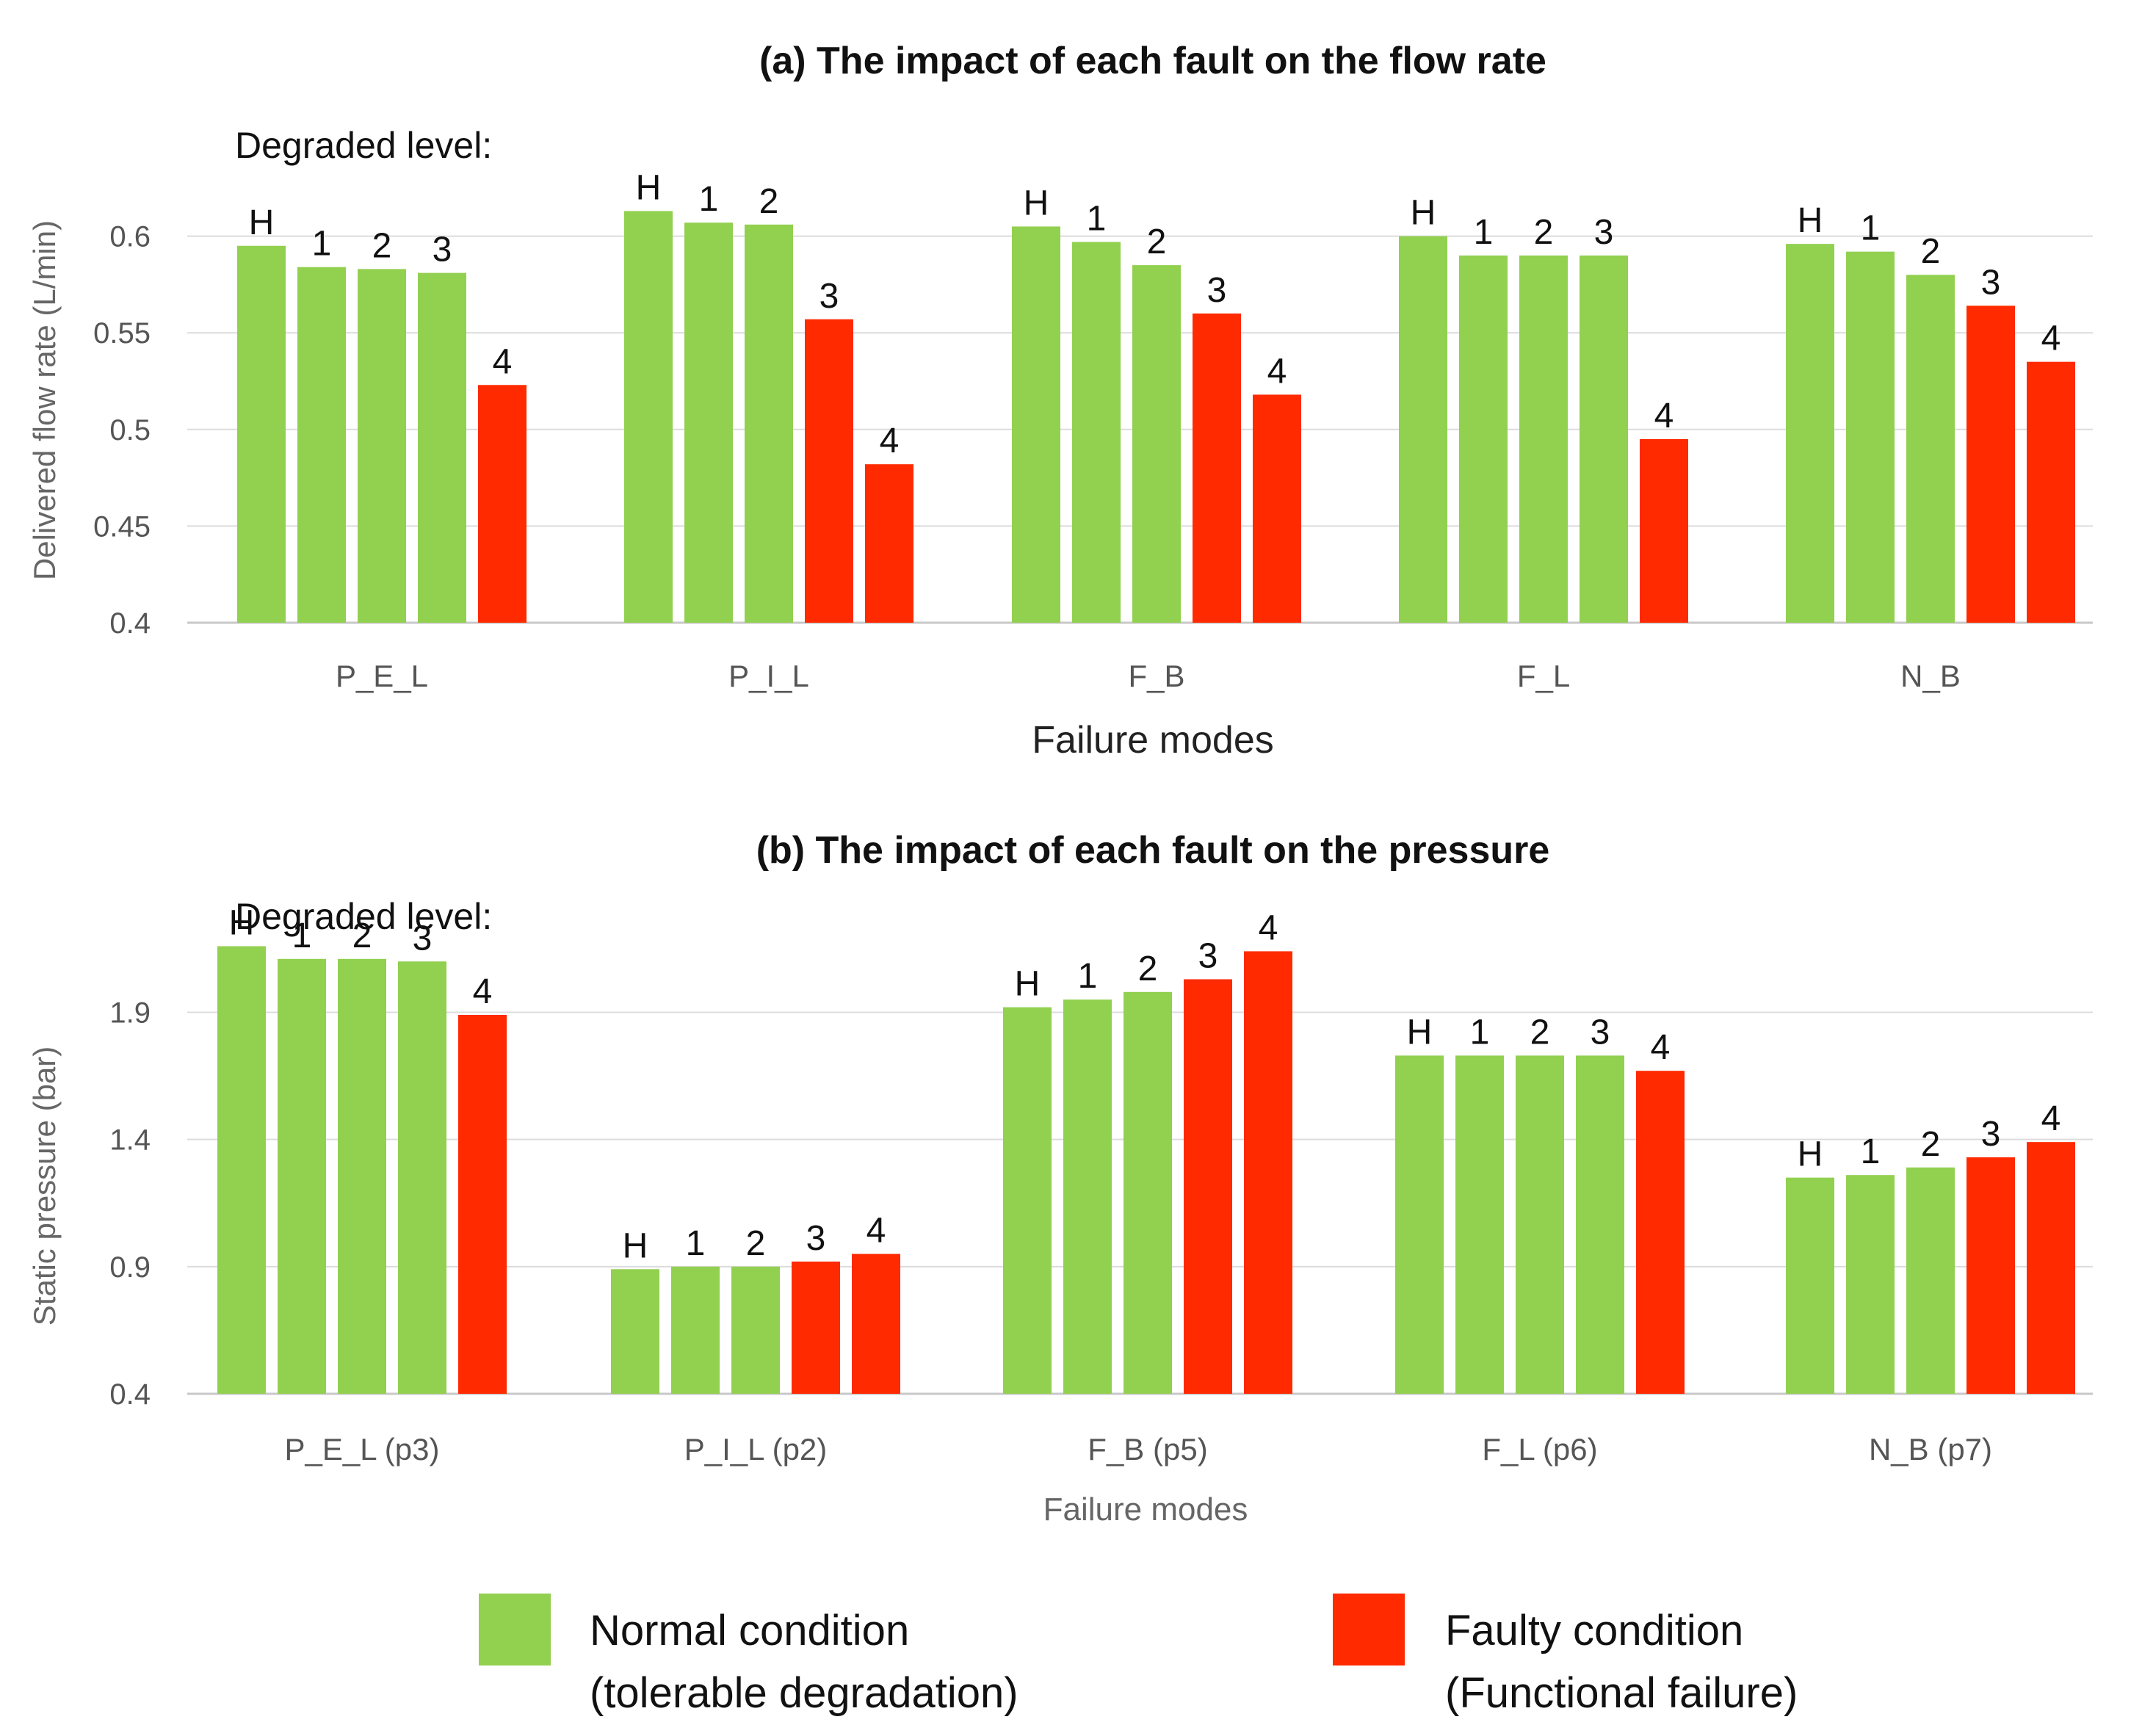  Describe the element at coordinates (1369, 1630) in the screenshot. I see `legend-swatch-faulty` at that location.